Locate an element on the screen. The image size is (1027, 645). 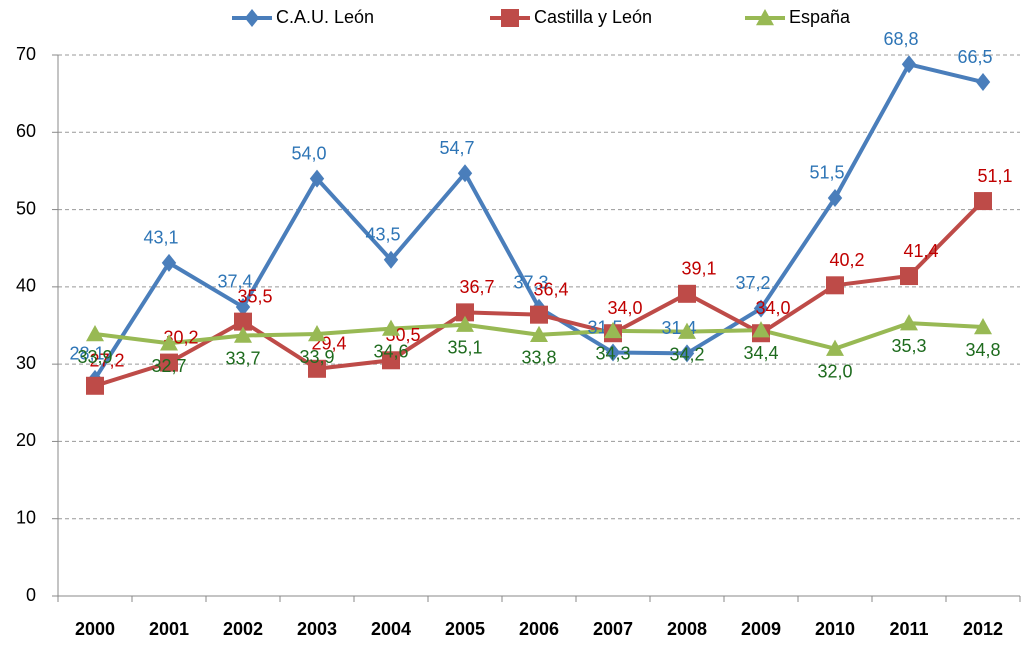
data-label: 66,5 is located at coordinates (974, 57).